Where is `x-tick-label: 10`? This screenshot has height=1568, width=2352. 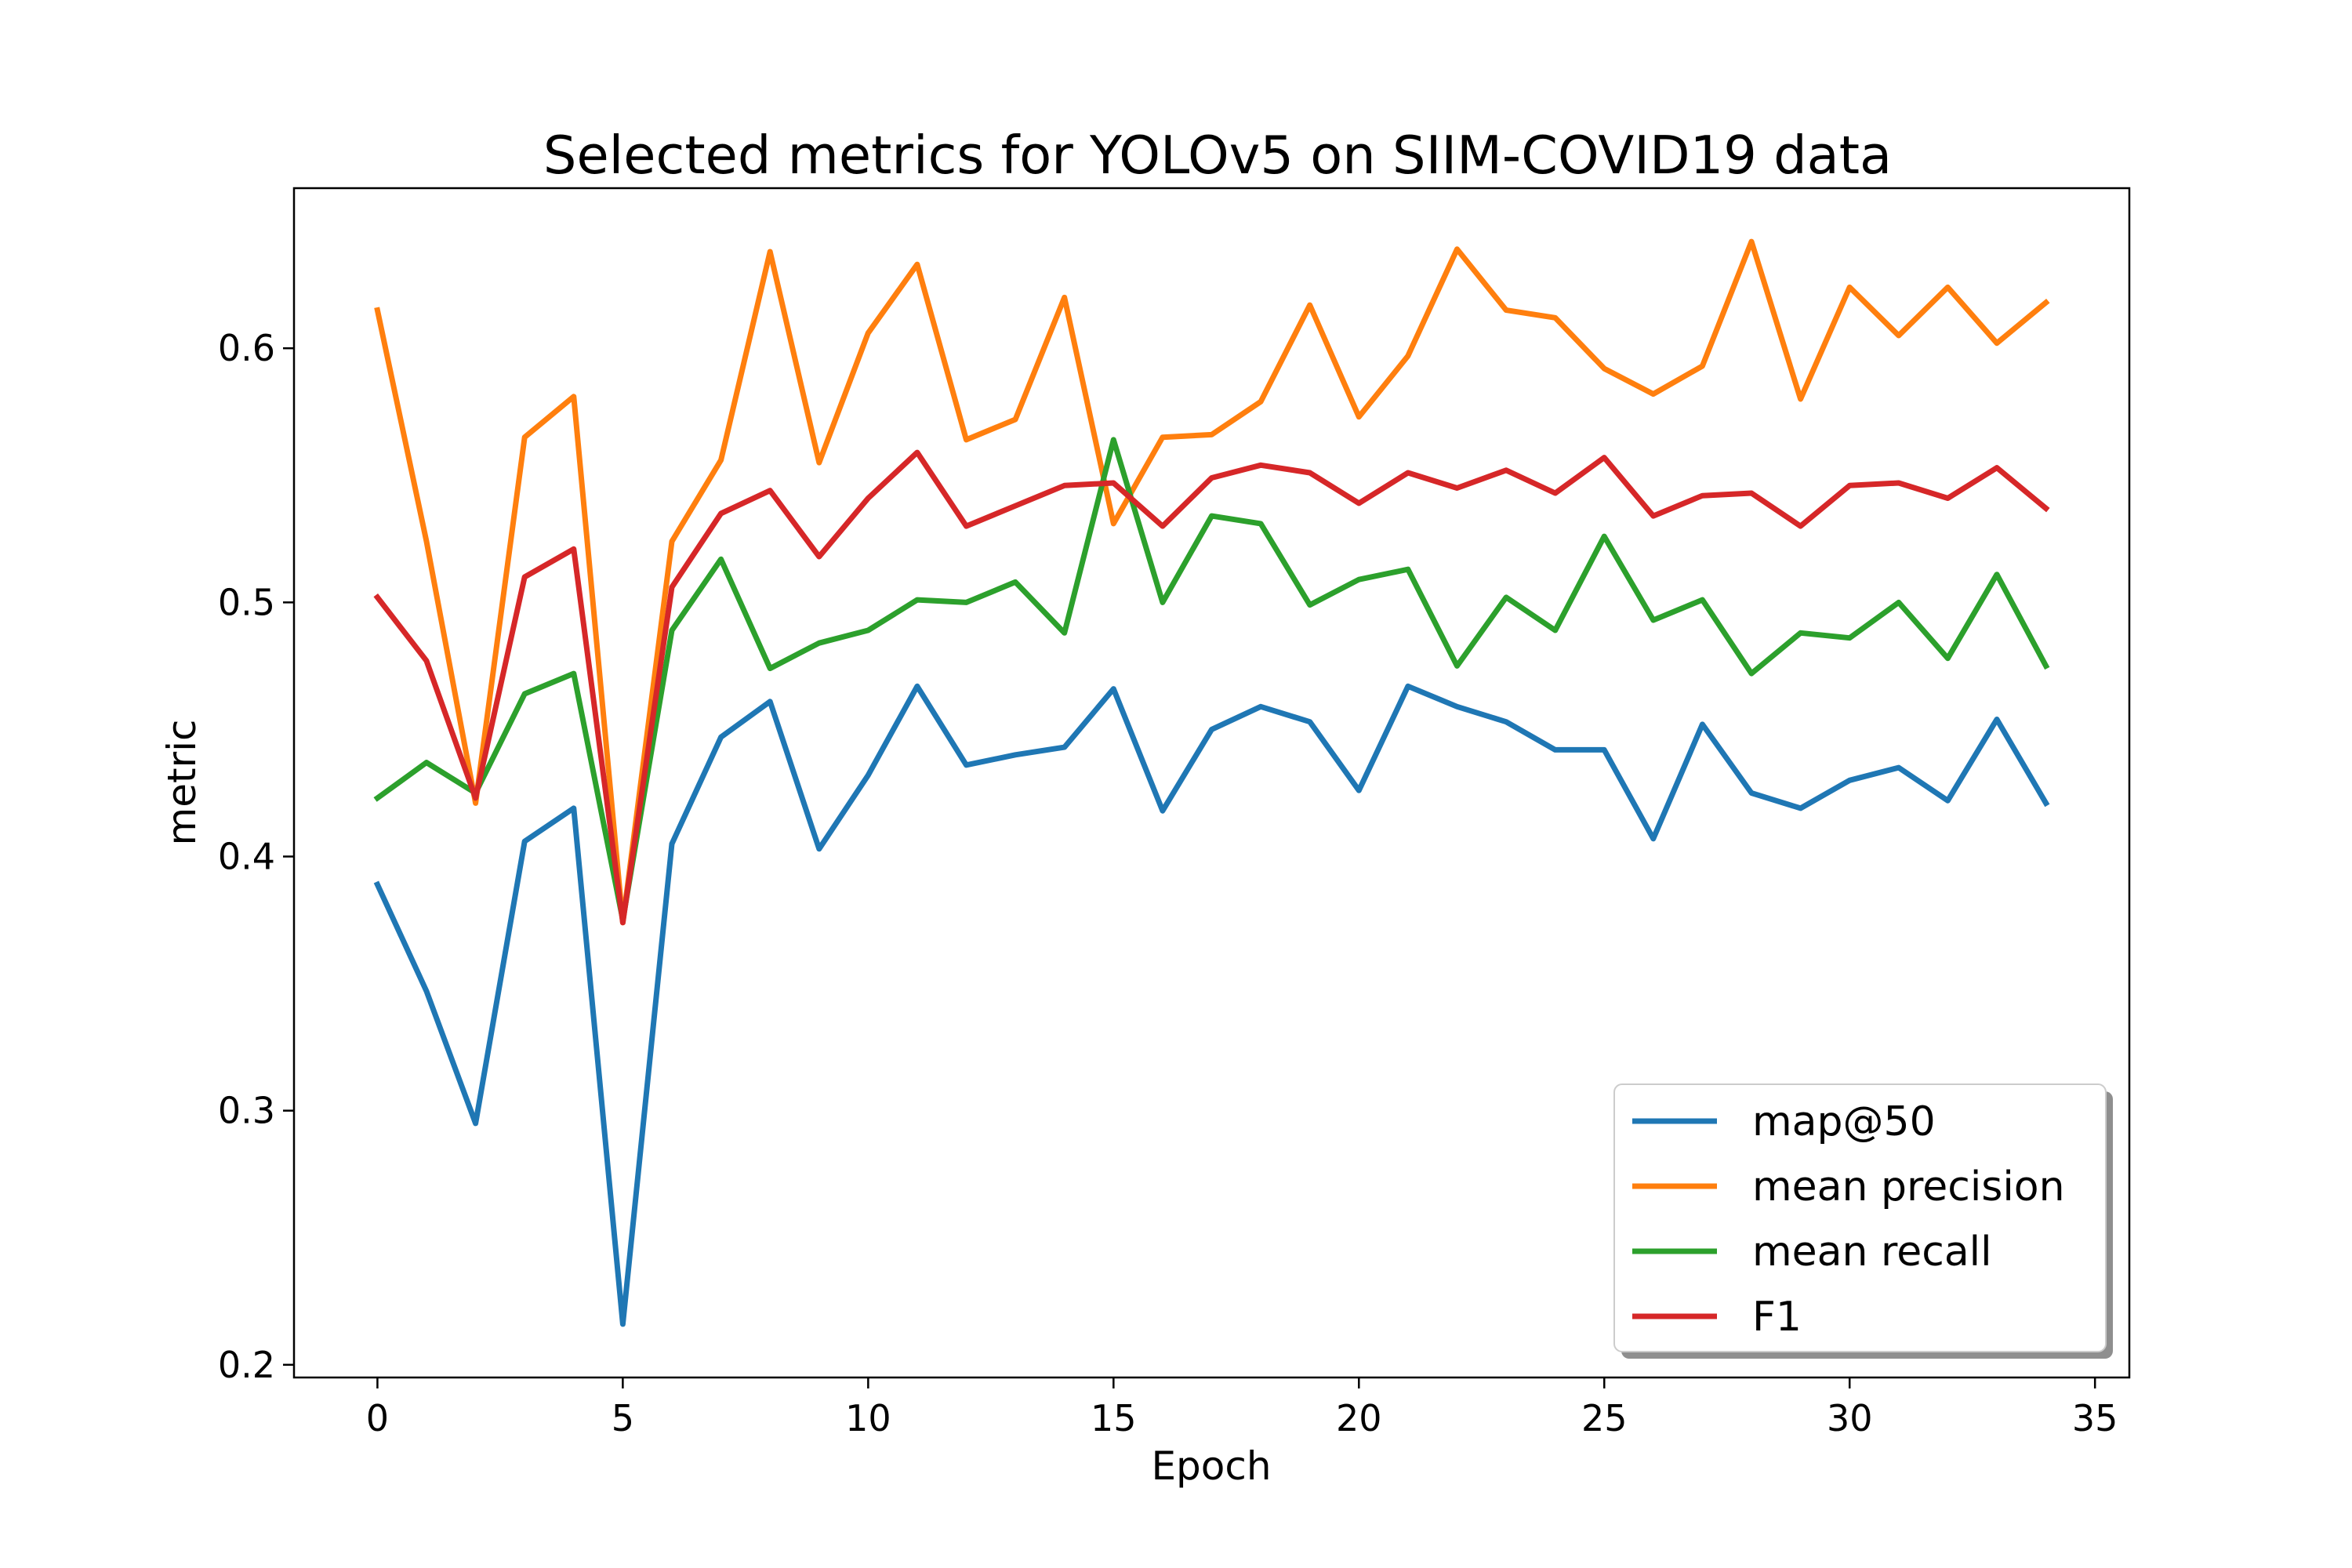
x-tick-label: 10 is located at coordinates (868, 1418).